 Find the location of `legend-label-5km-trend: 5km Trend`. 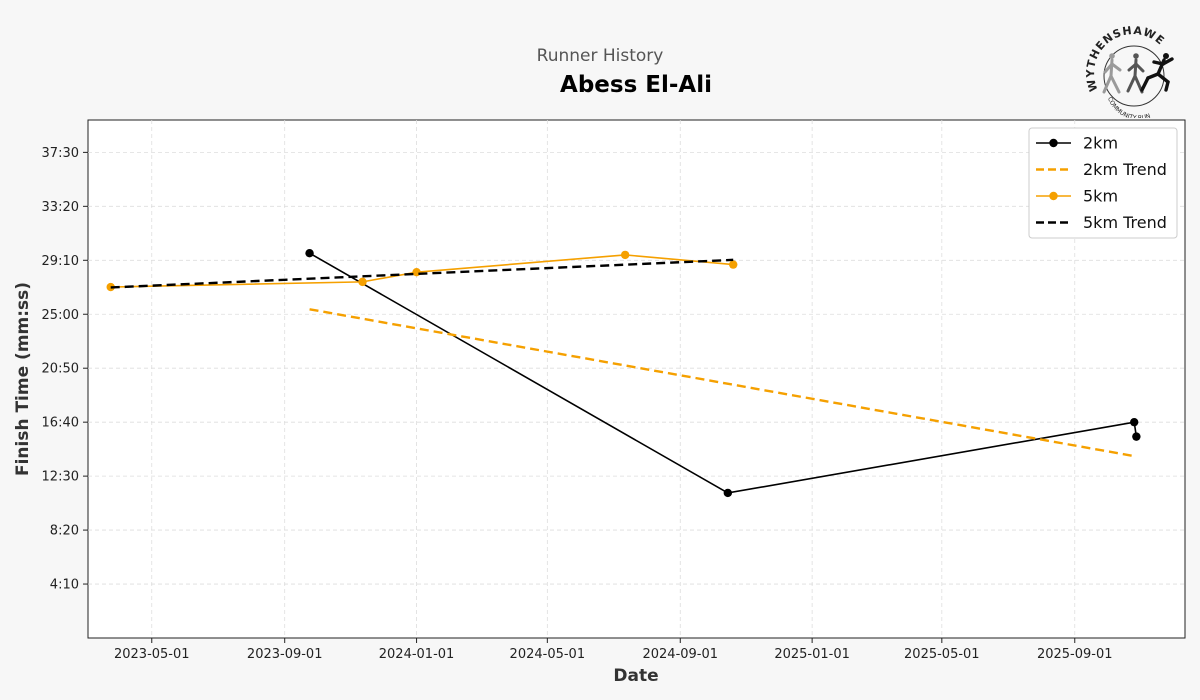

legend-label-5km-trend: 5km Trend is located at coordinates (1125, 222).